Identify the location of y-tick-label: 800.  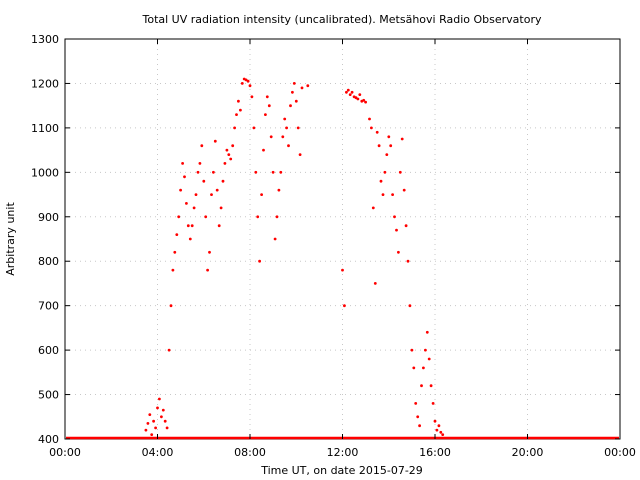
(48, 261).